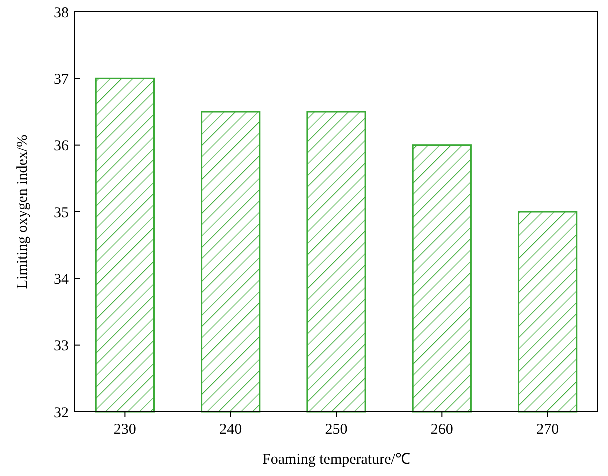 The height and width of the screenshot is (476, 608). What do you see at coordinates (61, 346) in the screenshot?
I see `y-tick-label: 33` at bounding box center [61, 346].